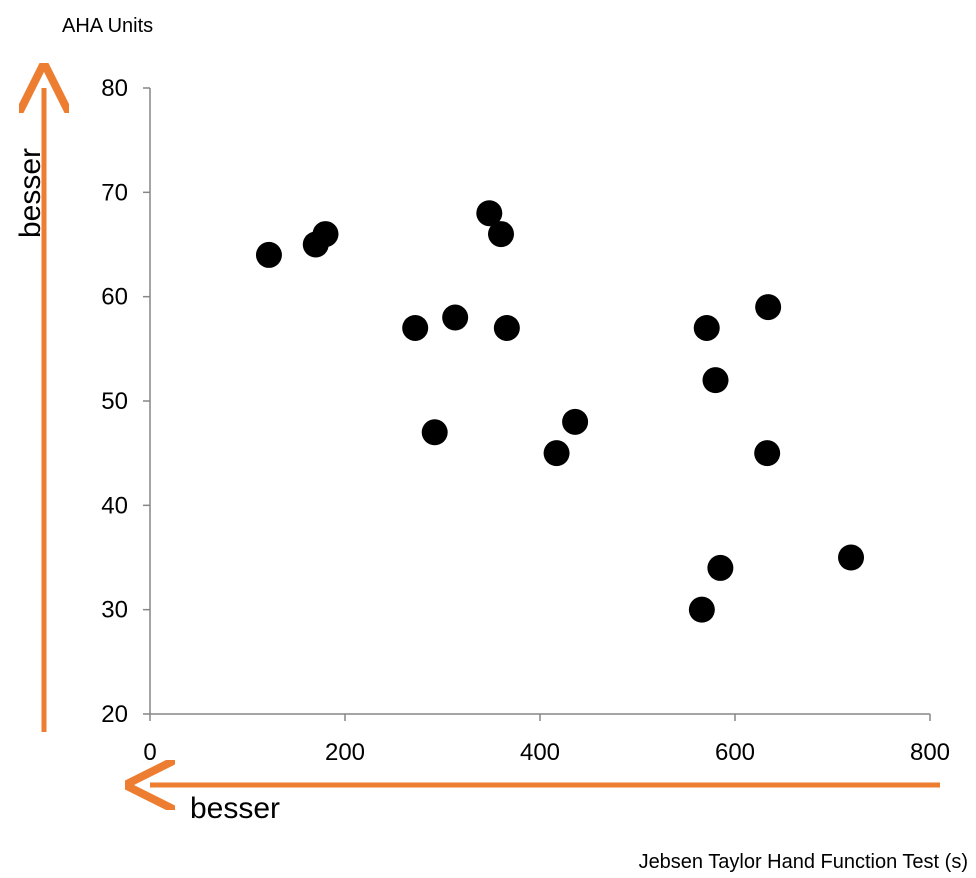 The width and height of the screenshot is (976, 878). I want to click on x-tick-label: 800, so click(930, 752).